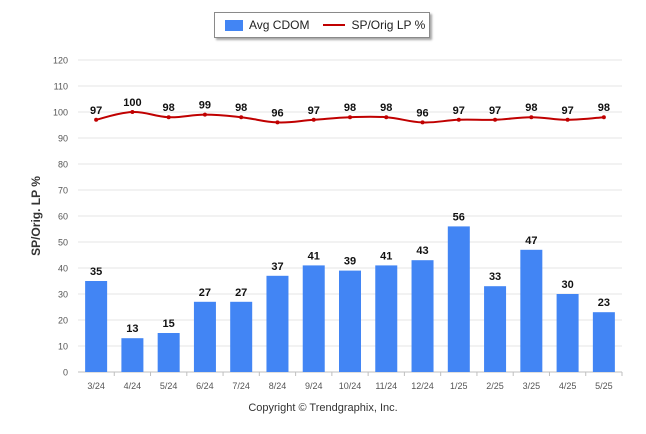 Image resolution: width=646 pixels, height=434 pixels. Describe the element at coordinates (334, 25) in the screenshot. I see `legend-line-swatch` at that location.